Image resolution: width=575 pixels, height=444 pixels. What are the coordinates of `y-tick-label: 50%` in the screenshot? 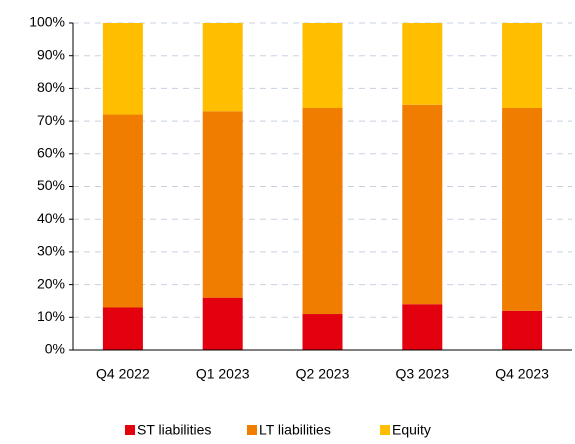 It's located at (51, 185).